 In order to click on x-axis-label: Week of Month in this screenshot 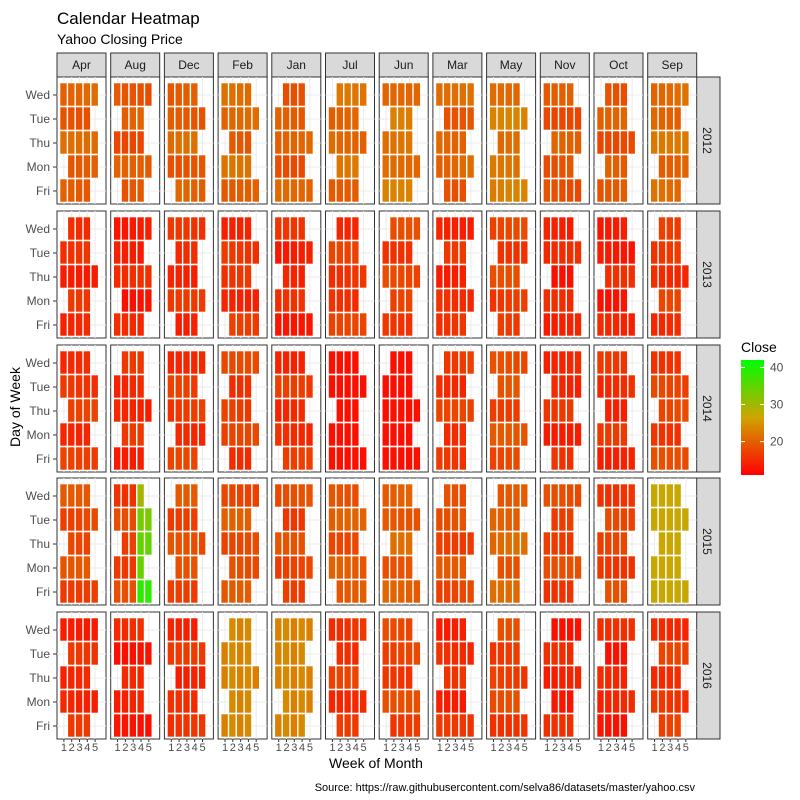, I will do `click(376, 763)`.